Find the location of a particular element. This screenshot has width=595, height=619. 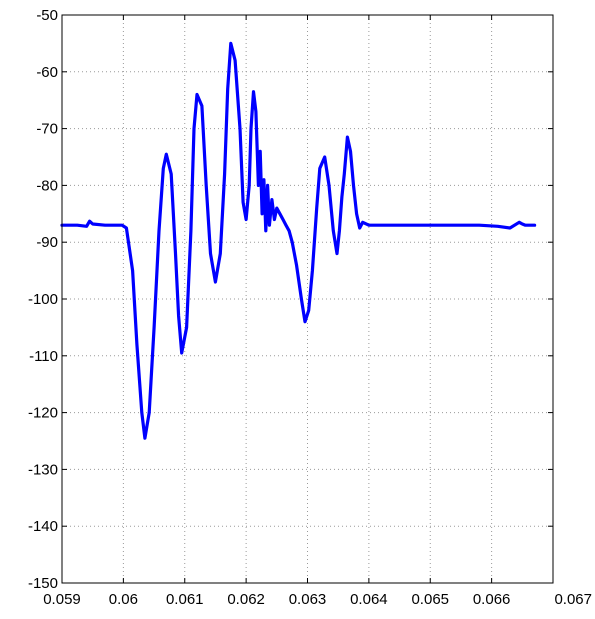

y-tick-label: -110 is located at coordinates (43, 356).